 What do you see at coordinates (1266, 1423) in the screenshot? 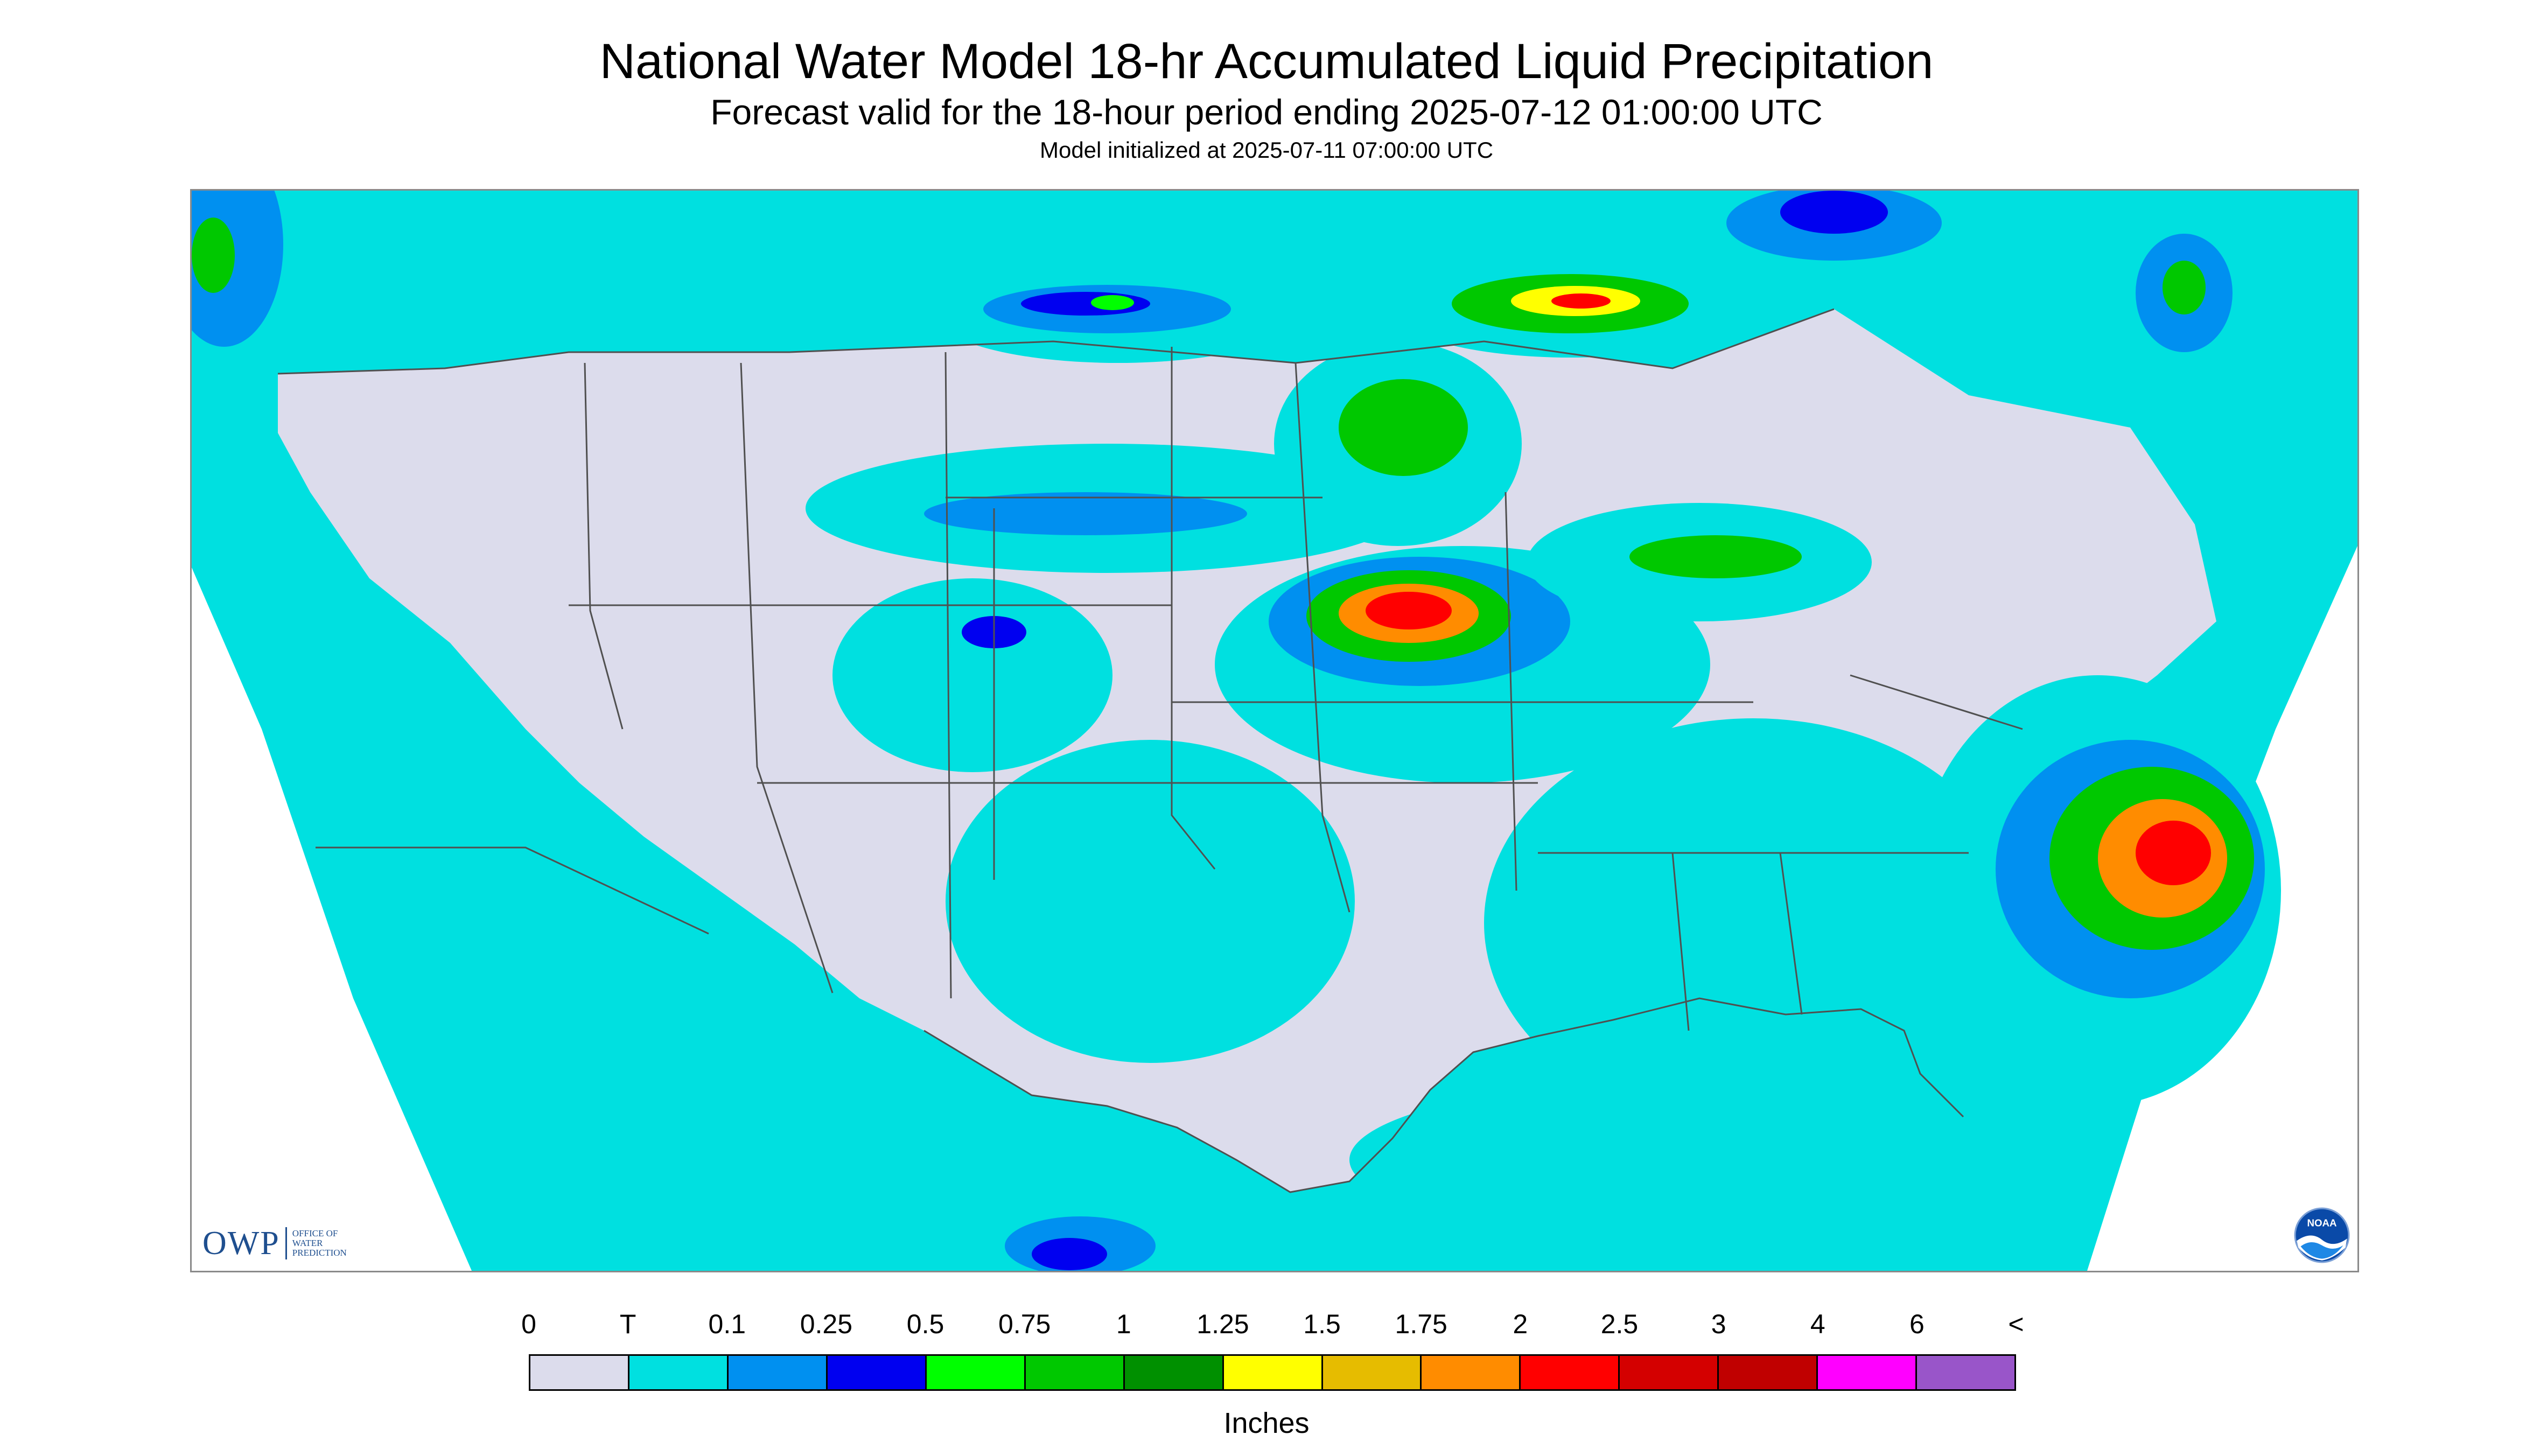
I see `legend-units: Inches` at bounding box center [1266, 1423].